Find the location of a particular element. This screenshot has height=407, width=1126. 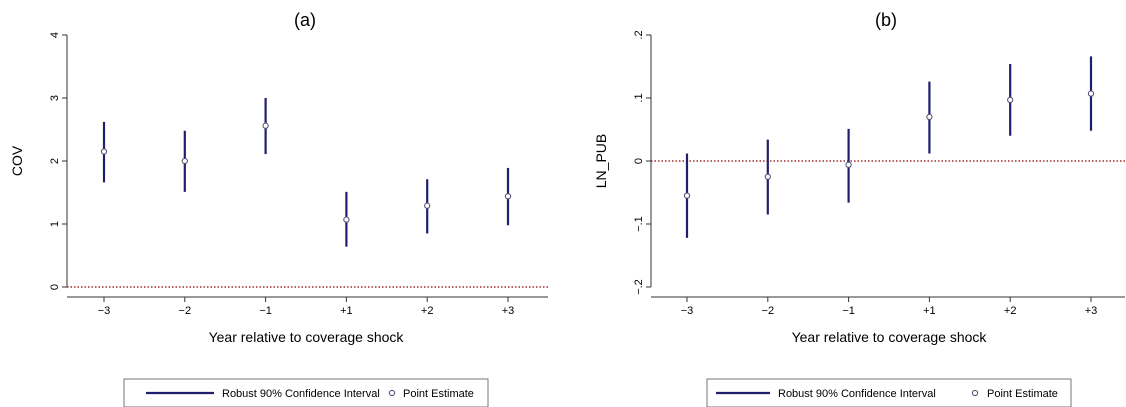

panel-b-x-tick-label: −3 is located at coordinates (687, 311).